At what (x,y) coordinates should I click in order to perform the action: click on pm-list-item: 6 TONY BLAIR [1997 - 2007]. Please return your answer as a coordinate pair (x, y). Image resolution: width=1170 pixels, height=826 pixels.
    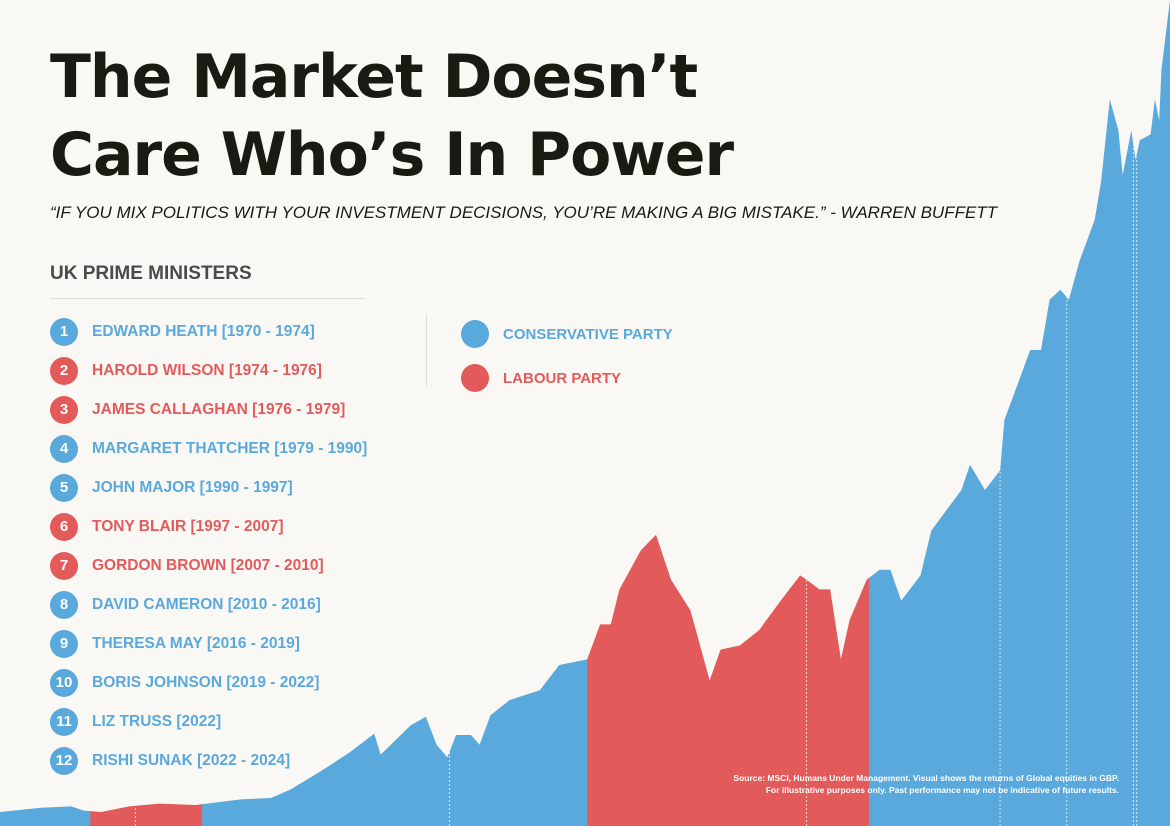
    Looking at the image, I should click on (208, 526).